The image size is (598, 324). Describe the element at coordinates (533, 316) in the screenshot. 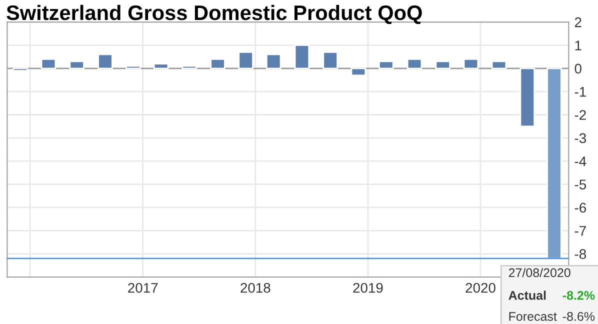

I see `text: Forecast` at that location.